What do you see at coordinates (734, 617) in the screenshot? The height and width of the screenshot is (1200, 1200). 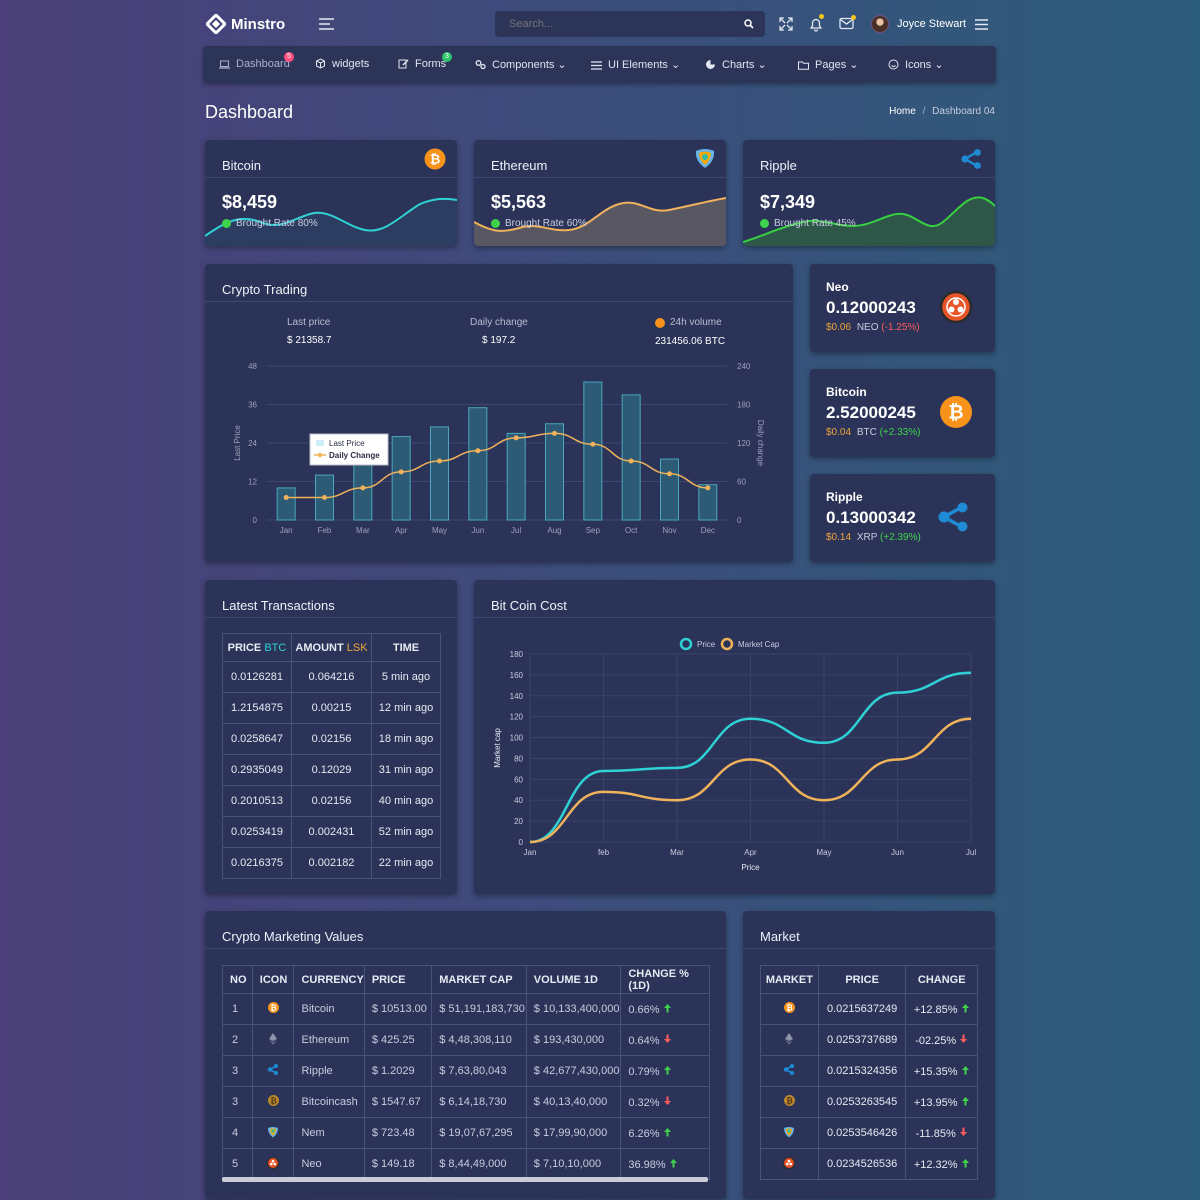 I see `card-divider` at bounding box center [734, 617].